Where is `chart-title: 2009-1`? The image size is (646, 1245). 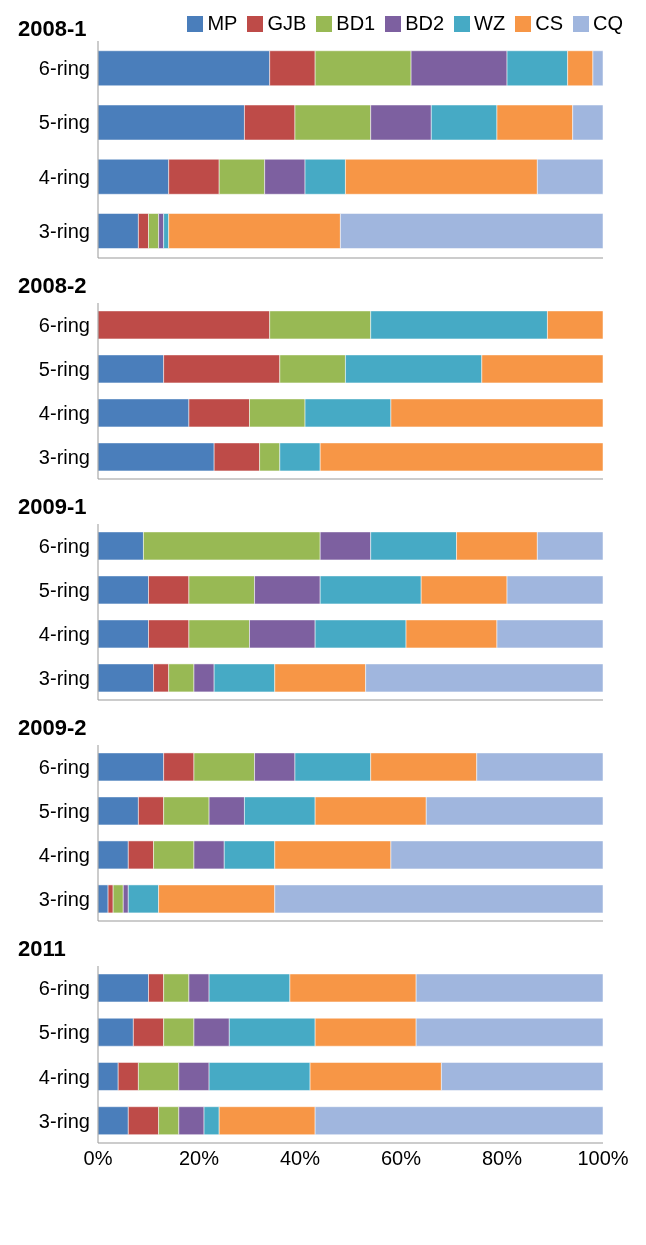 chart-title: 2009-1 is located at coordinates (52, 507).